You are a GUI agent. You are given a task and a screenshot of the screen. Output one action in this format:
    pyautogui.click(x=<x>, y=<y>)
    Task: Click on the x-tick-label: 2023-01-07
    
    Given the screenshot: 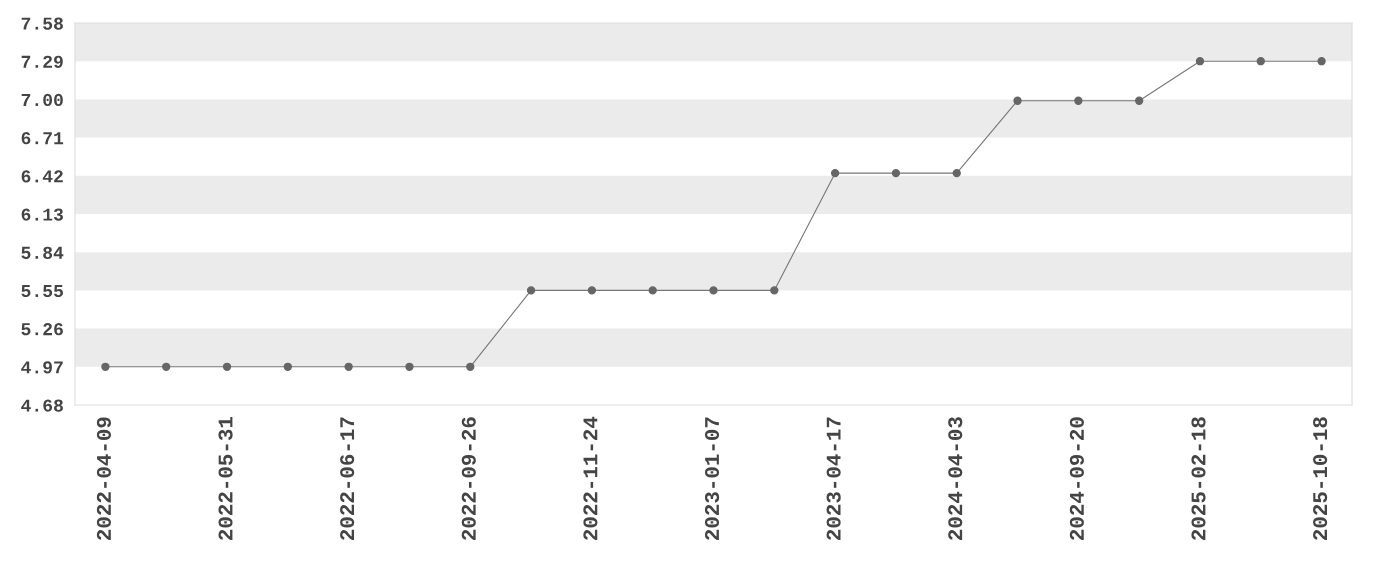 What is the action you would take?
    pyautogui.click(x=712, y=478)
    